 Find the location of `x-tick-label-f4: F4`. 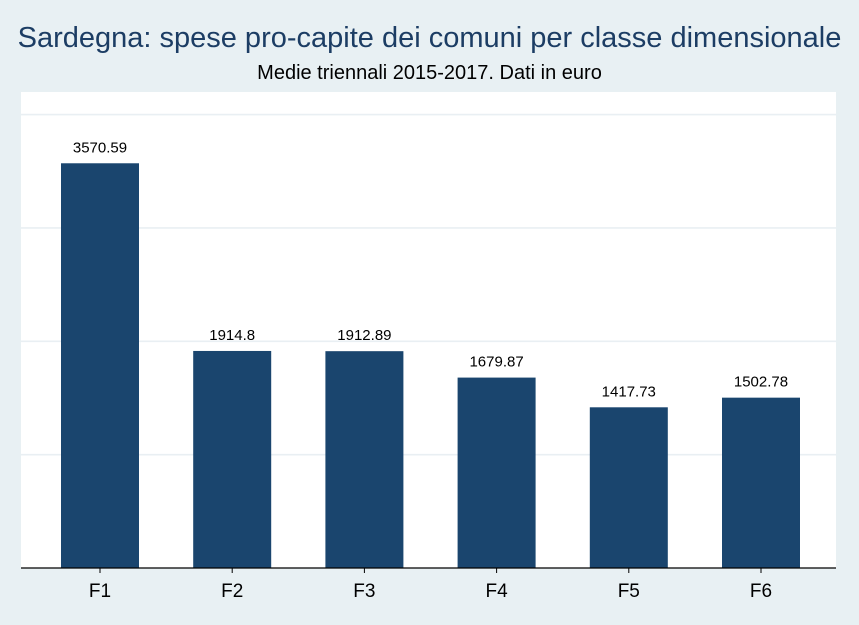

x-tick-label-f4: F4 is located at coordinates (497, 591).